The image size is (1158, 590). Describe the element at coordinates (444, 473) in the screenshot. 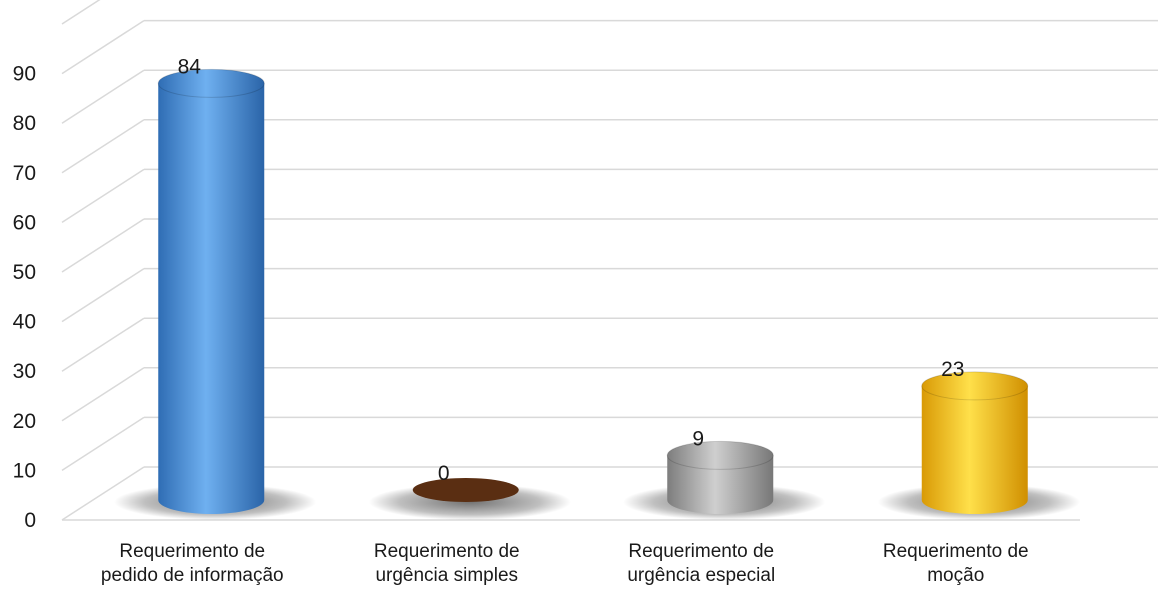

I see `data-label: 0` at that location.